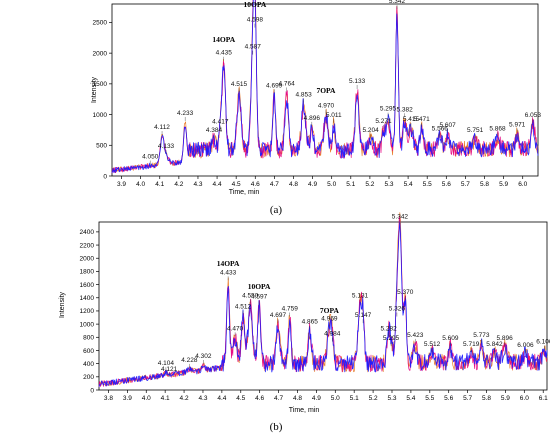 This screenshot has width=550, height=436. What do you see at coordinates (150, 157) in the screenshot?
I see `peak-label: 4.050` at bounding box center [150, 157].